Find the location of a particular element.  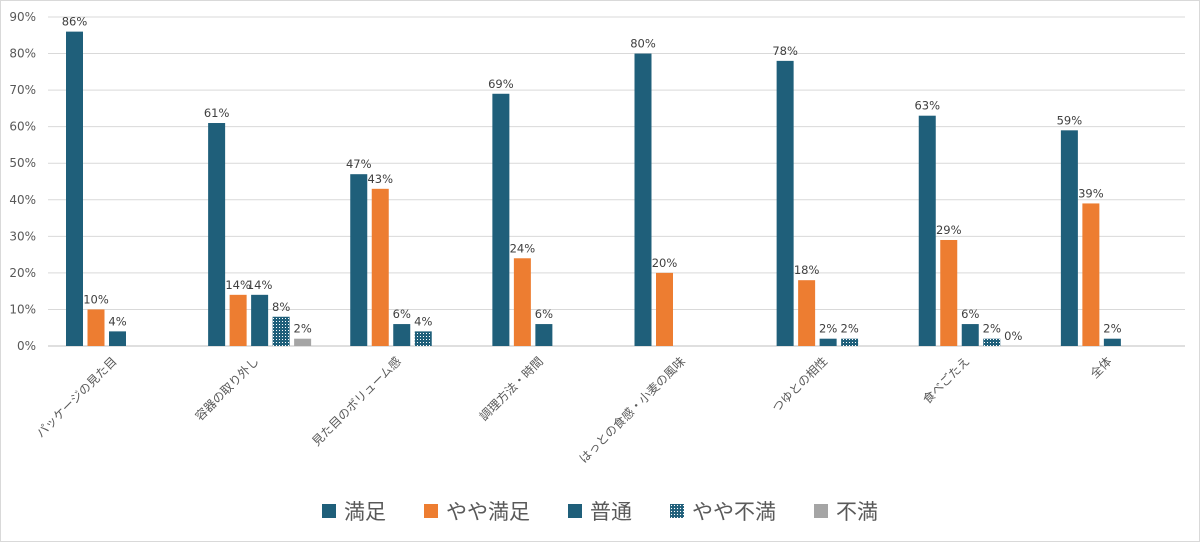

category-label: はっとの食感・小麦の風味 is located at coordinates (632, 410).